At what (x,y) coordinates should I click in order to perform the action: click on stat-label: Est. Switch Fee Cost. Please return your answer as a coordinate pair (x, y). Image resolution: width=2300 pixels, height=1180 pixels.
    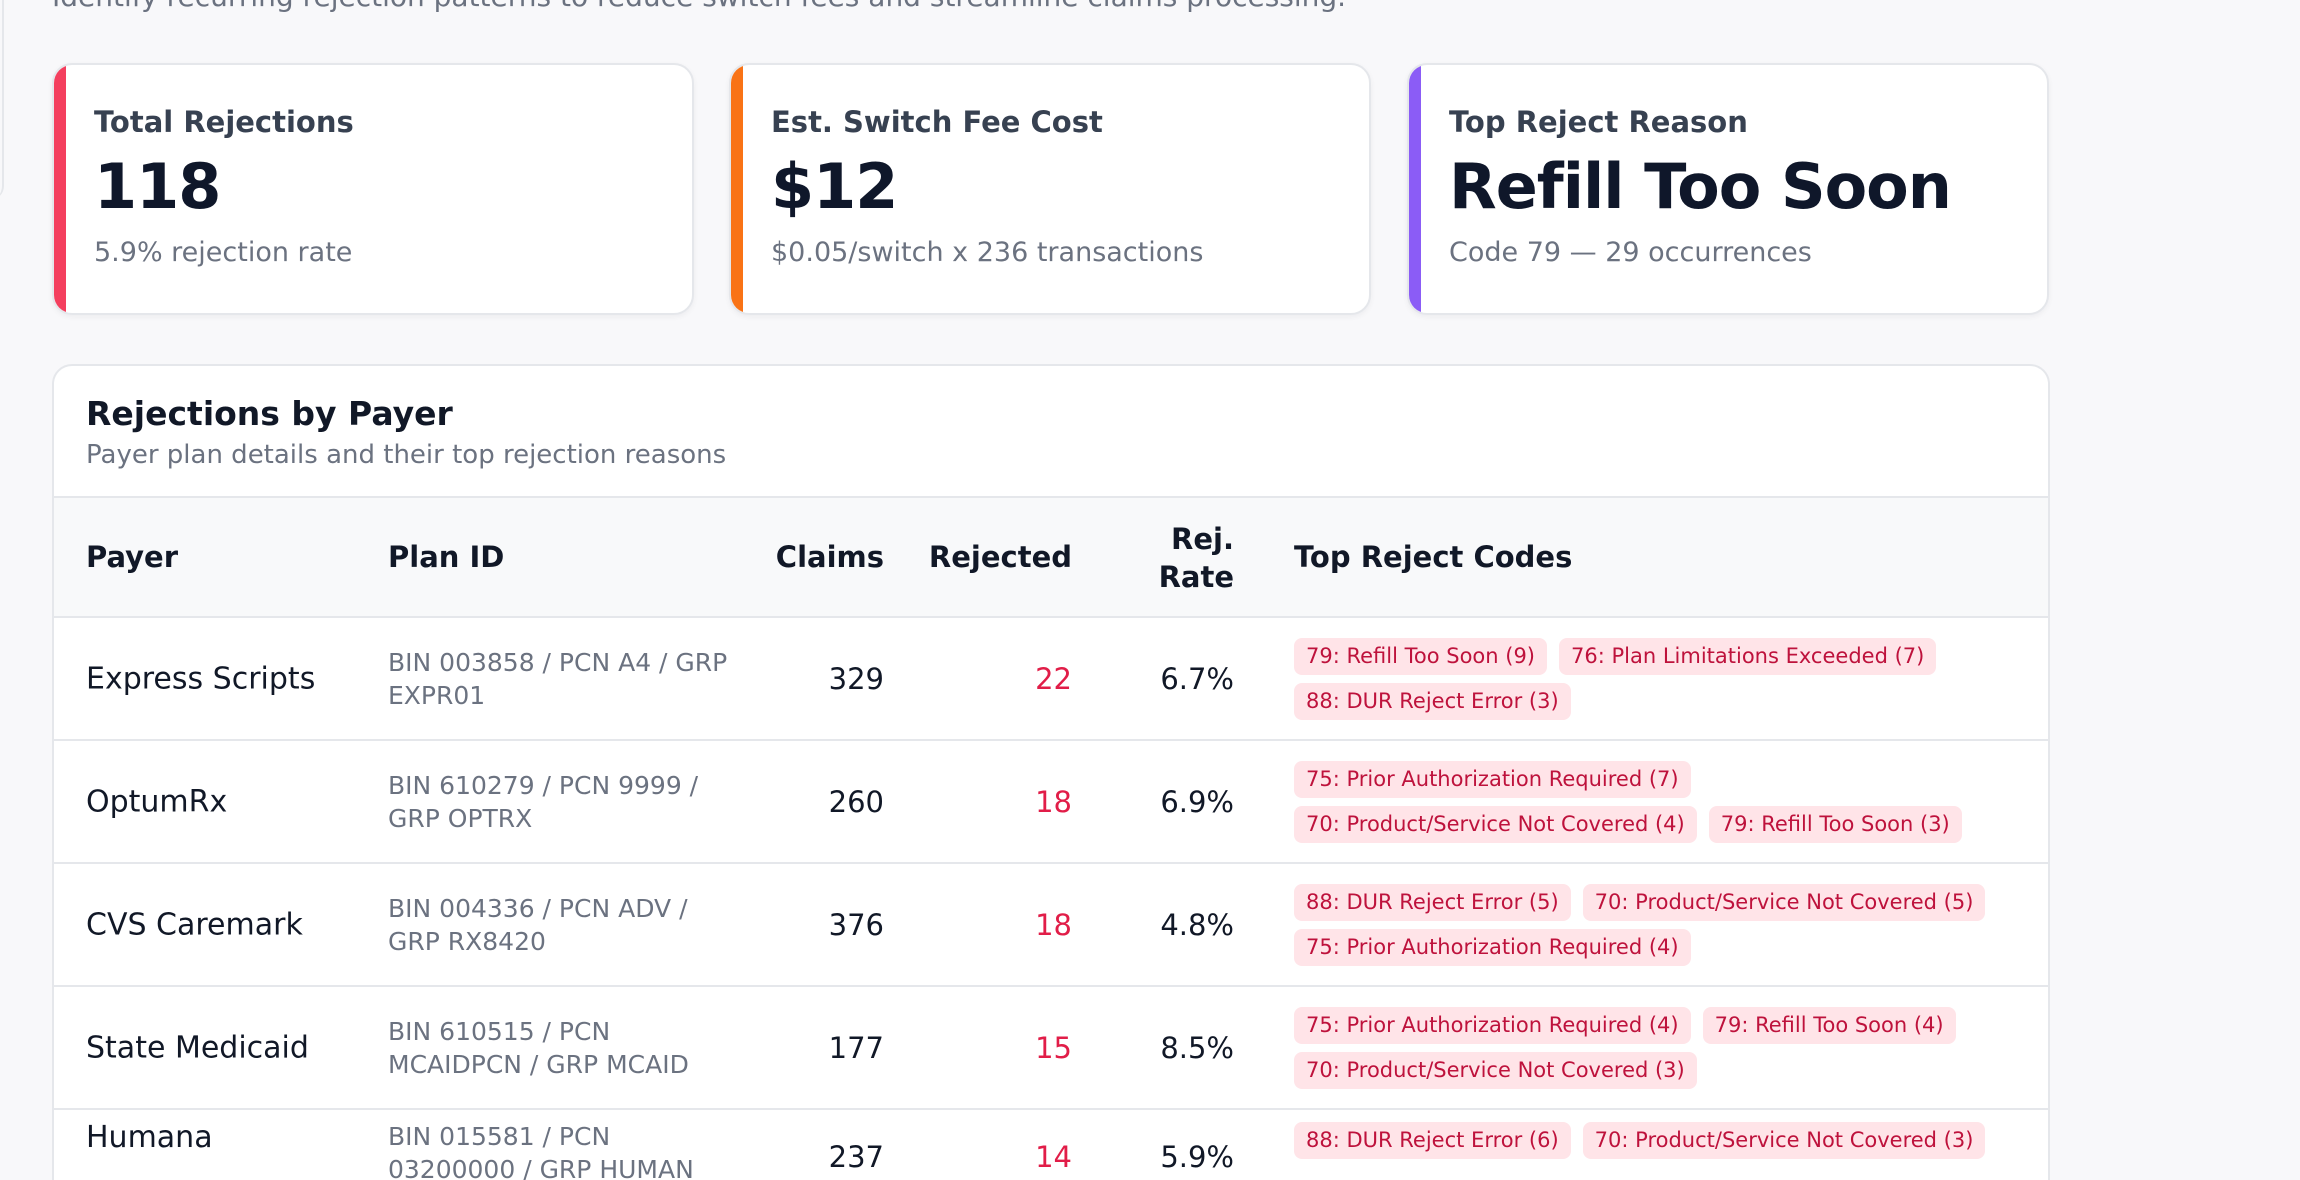
    Looking at the image, I should click on (937, 122).